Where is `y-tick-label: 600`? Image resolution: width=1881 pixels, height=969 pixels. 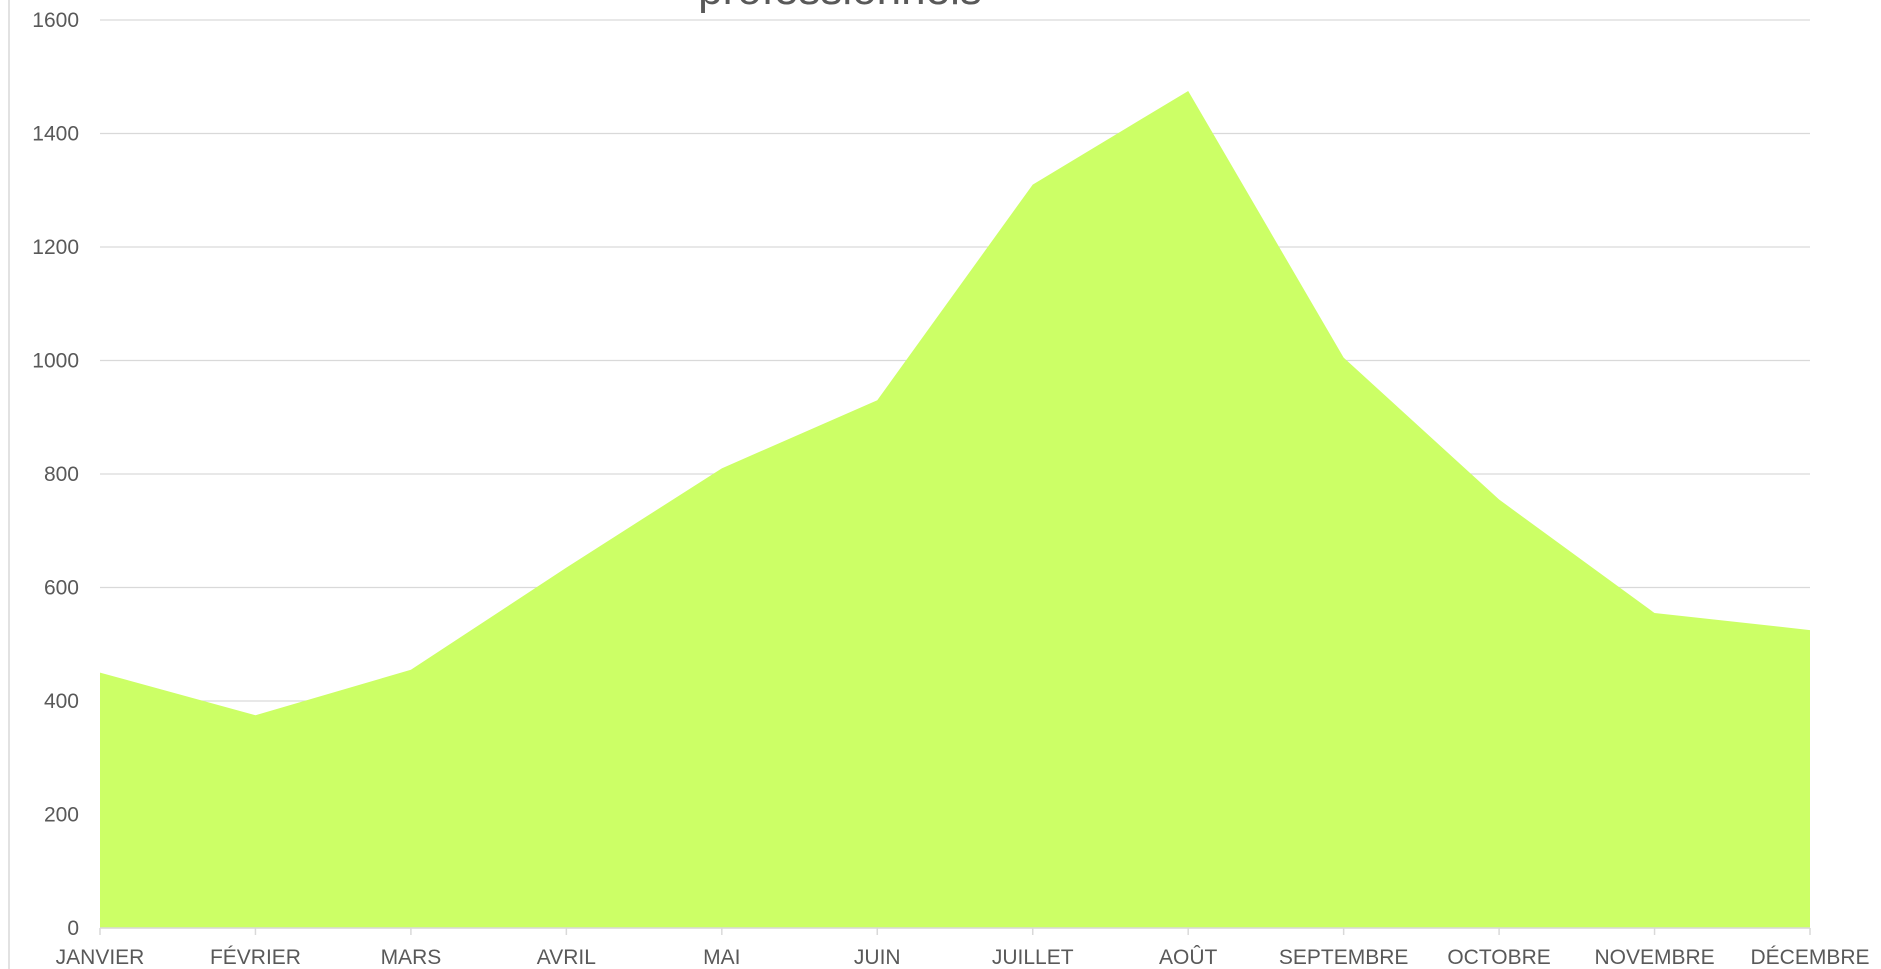 y-tick-label: 600 is located at coordinates (61, 588).